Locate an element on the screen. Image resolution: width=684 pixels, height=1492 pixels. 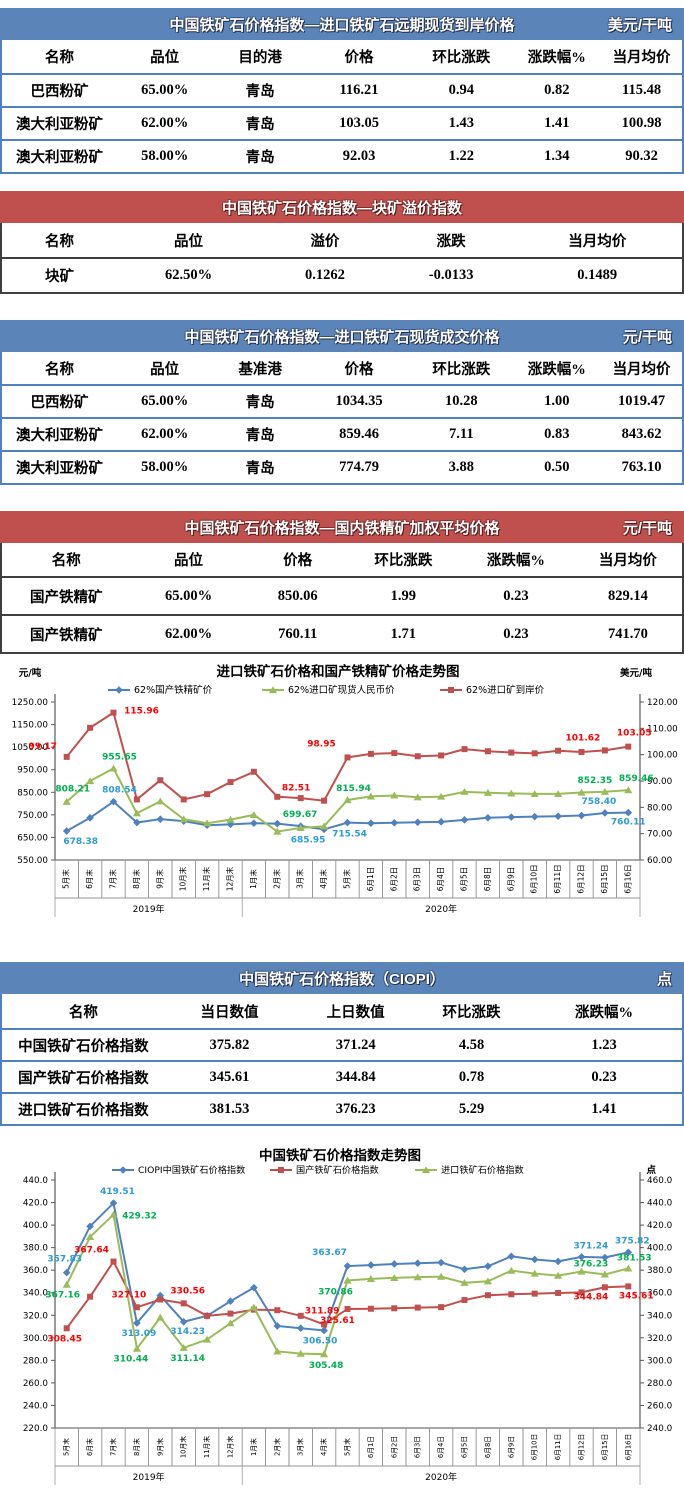
cell: 741.70 is located at coordinates (628, 633).